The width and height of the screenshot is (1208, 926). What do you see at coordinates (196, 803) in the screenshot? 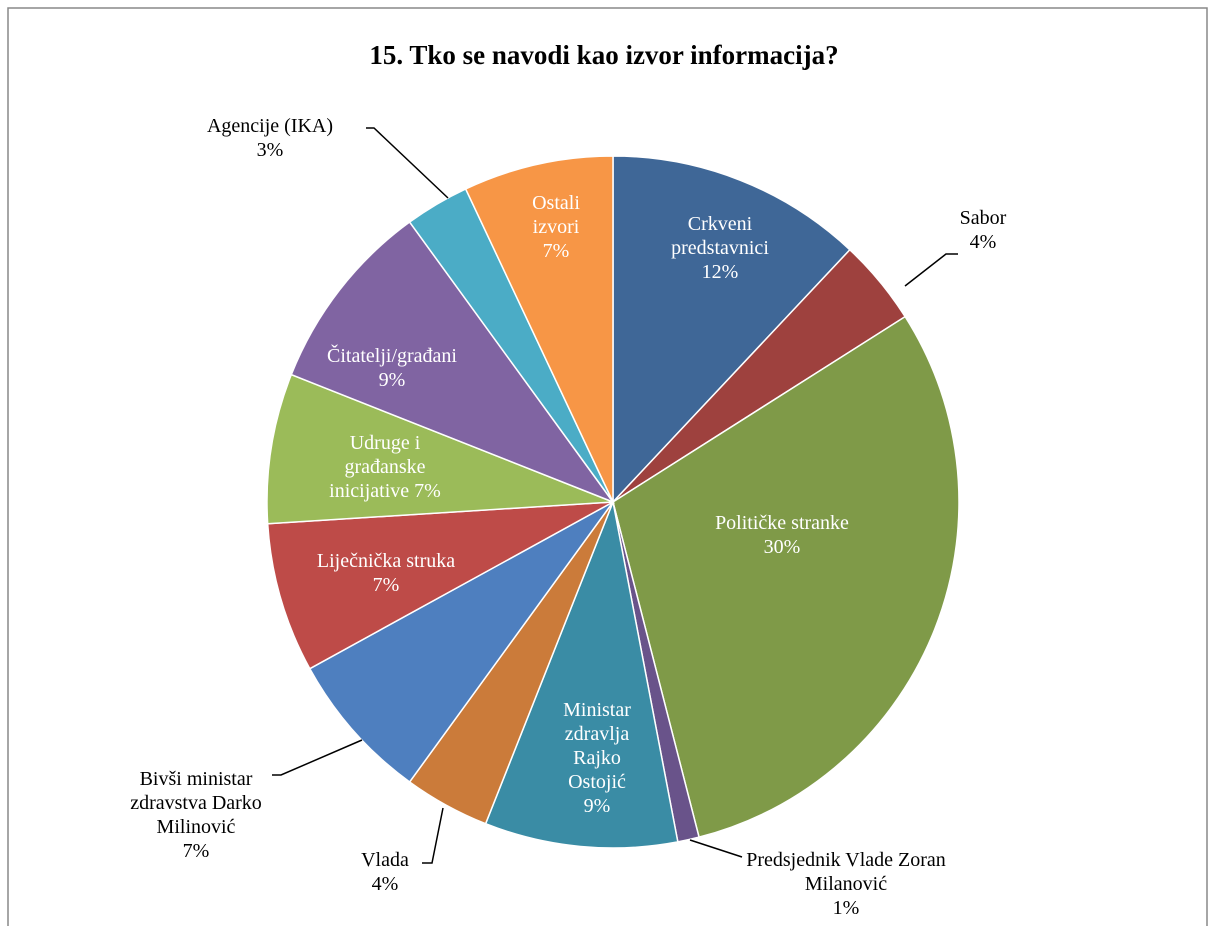
I see `slice-name: Bivši ministar zdravstva Darko Milinović` at bounding box center [196, 803].